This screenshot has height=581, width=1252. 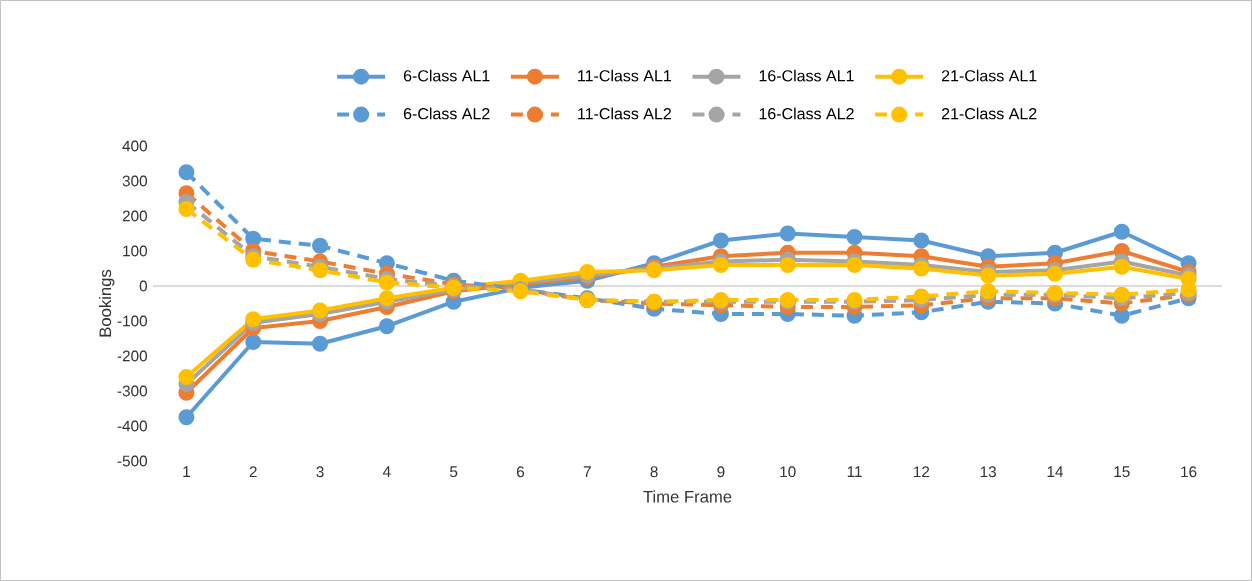 What do you see at coordinates (806, 113) in the screenshot?
I see `legend-label: 16-Class AL2` at bounding box center [806, 113].